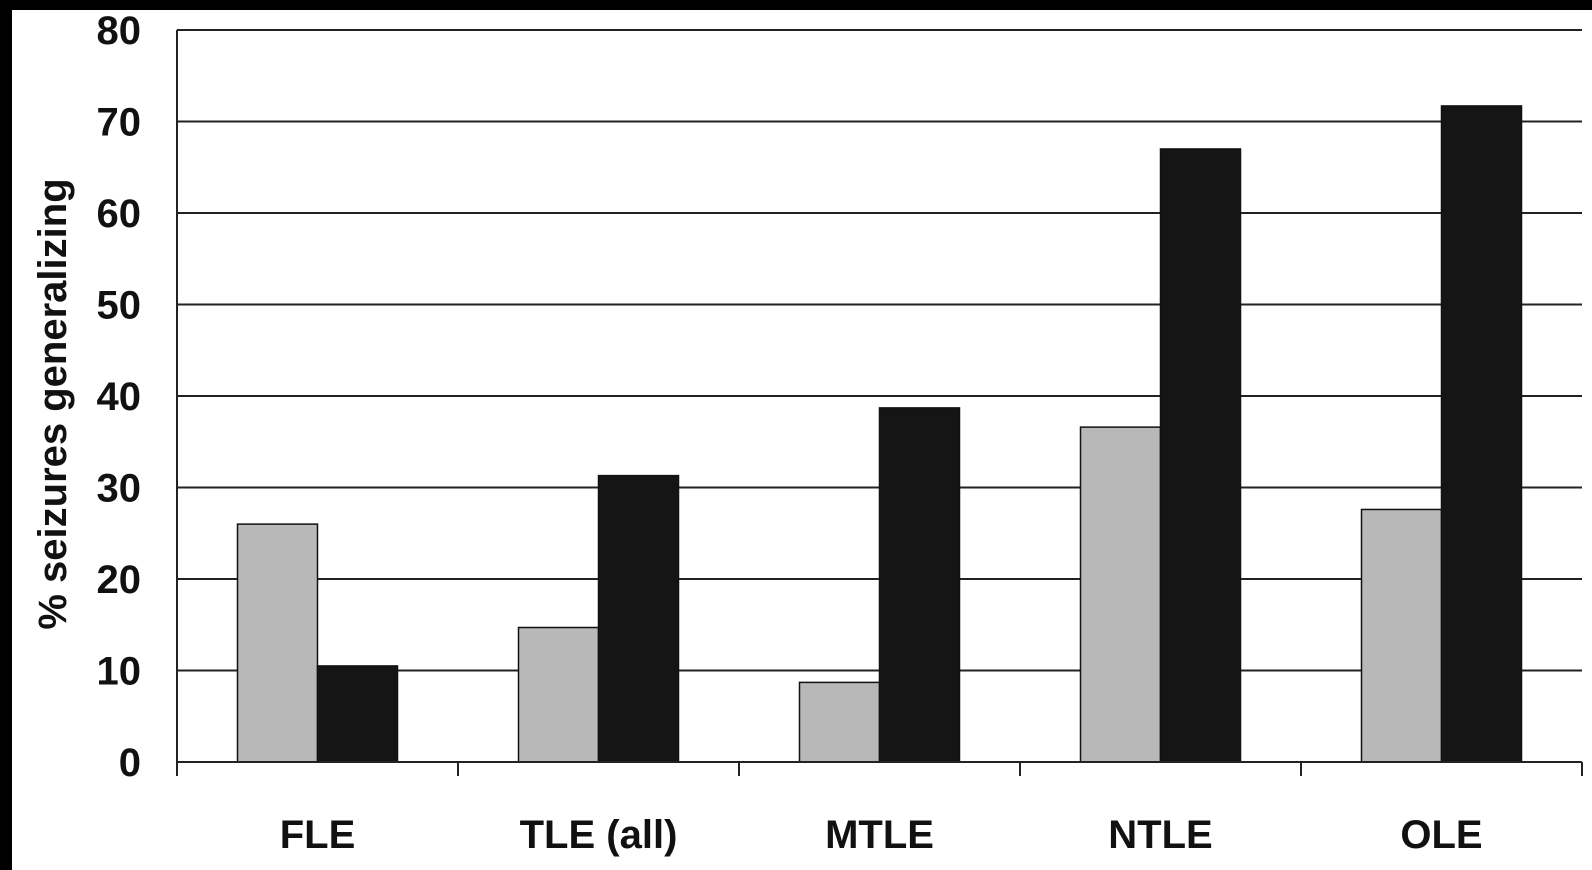 The image size is (1592, 870). What do you see at coordinates (119, 306) in the screenshot?
I see `y-tick-label: 50` at bounding box center [119, 306].